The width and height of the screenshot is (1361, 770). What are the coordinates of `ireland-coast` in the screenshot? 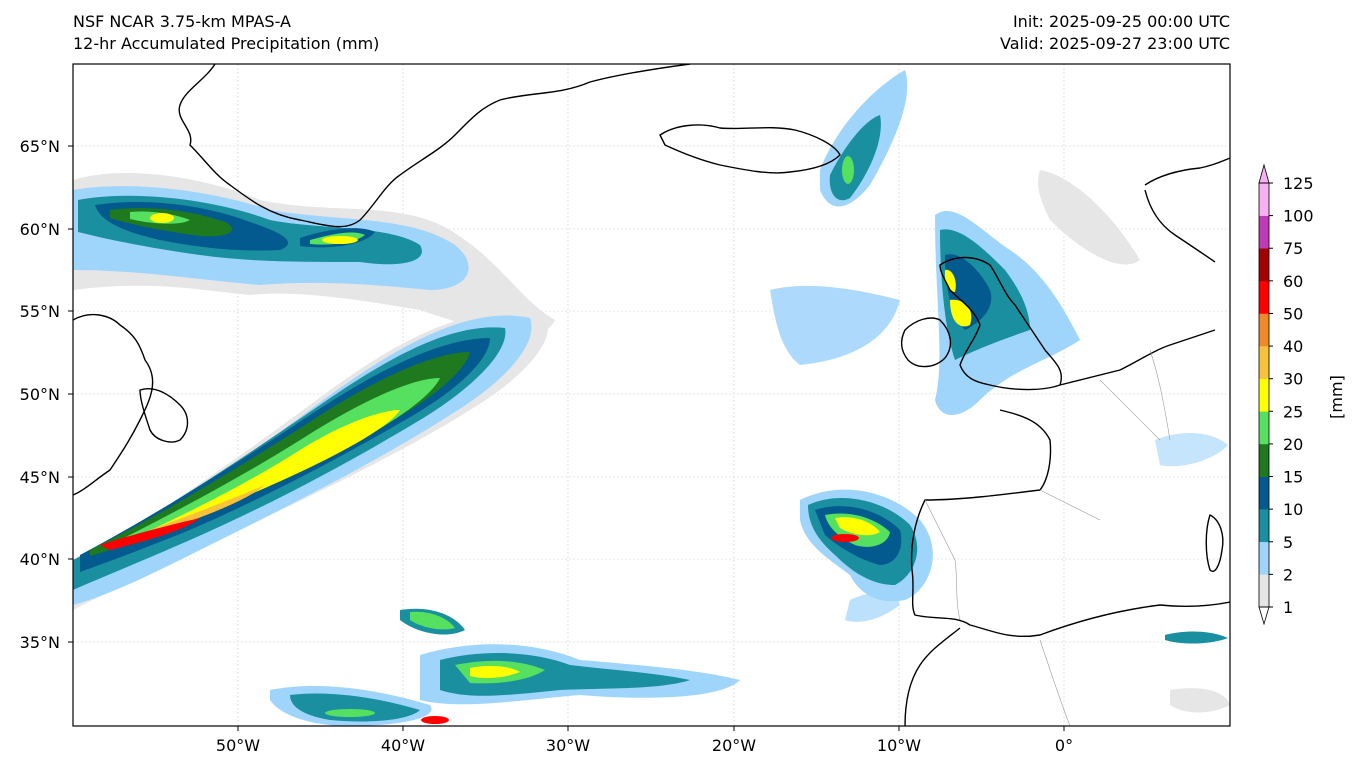 It's located at (926, 342).